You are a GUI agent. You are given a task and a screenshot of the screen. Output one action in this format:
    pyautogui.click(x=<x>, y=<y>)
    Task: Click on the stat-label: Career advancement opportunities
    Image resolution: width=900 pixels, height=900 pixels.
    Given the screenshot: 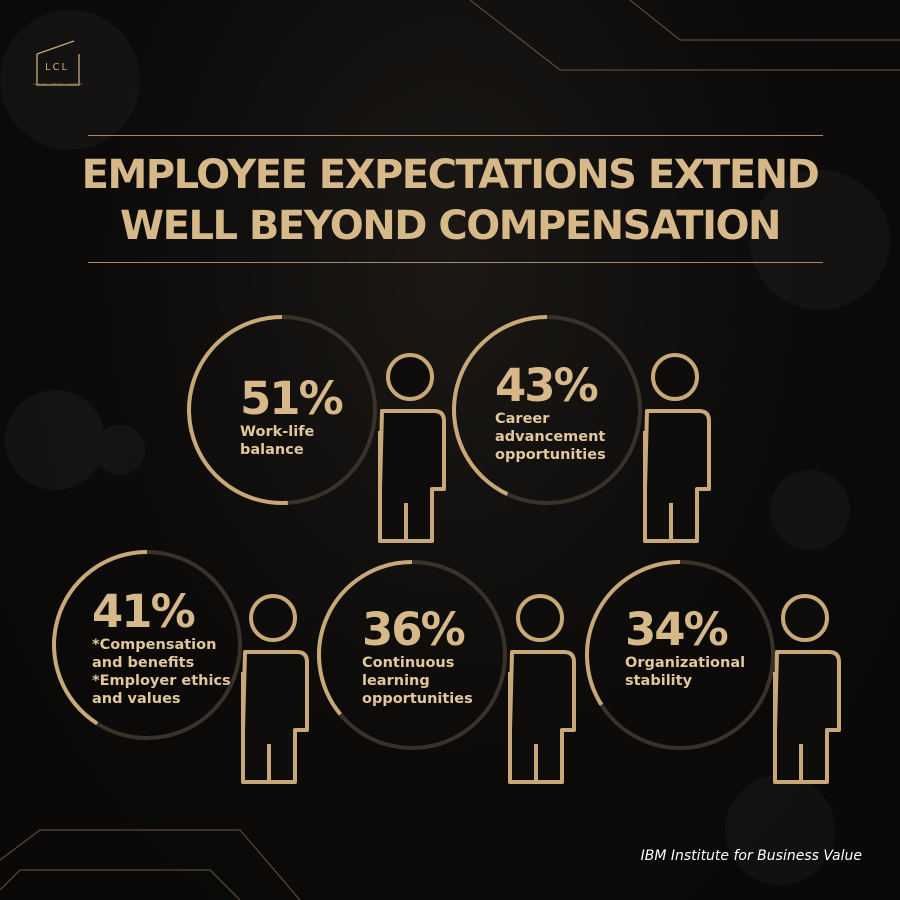 What is the action you would take?
    pyautogui.click(x=550, y=437)
    